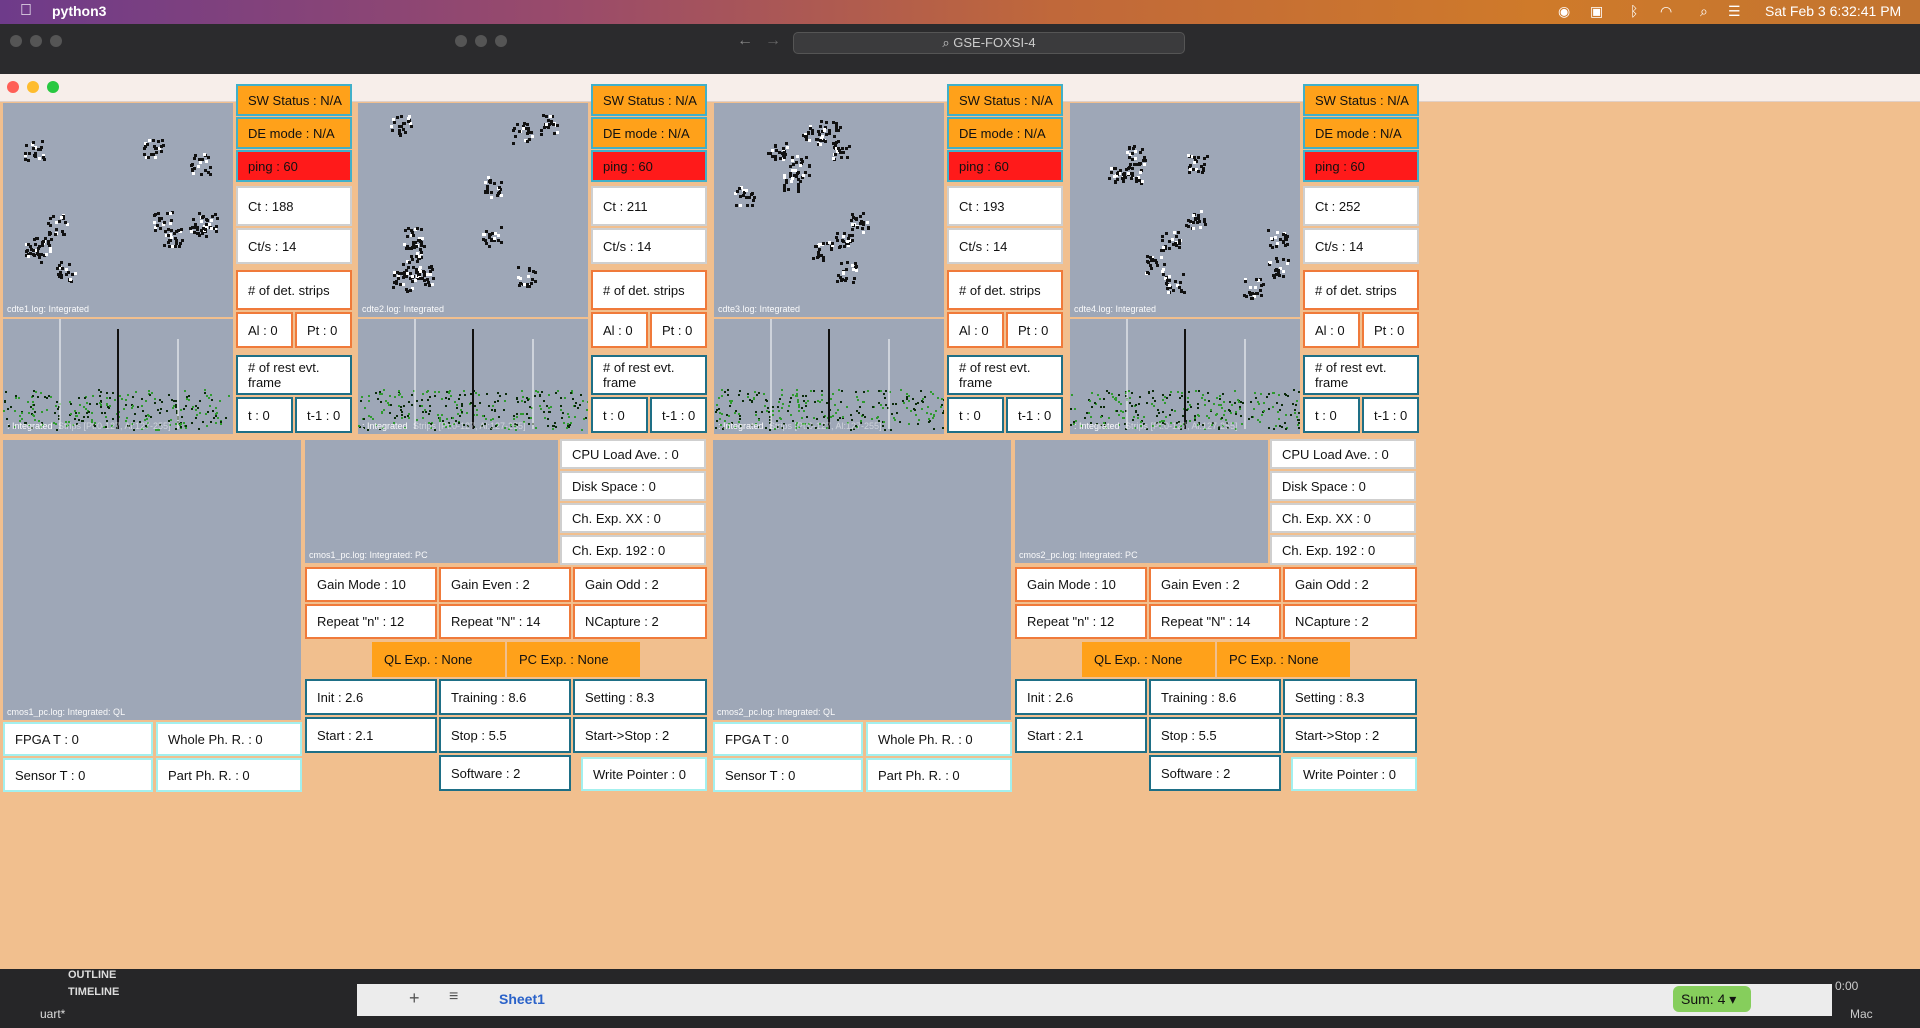  What do you see at coordinates (209, 775) in the screenshot?
I see `part-ph-rate-text: Part Ph. R. : 0` at bounding box center [209, 775].